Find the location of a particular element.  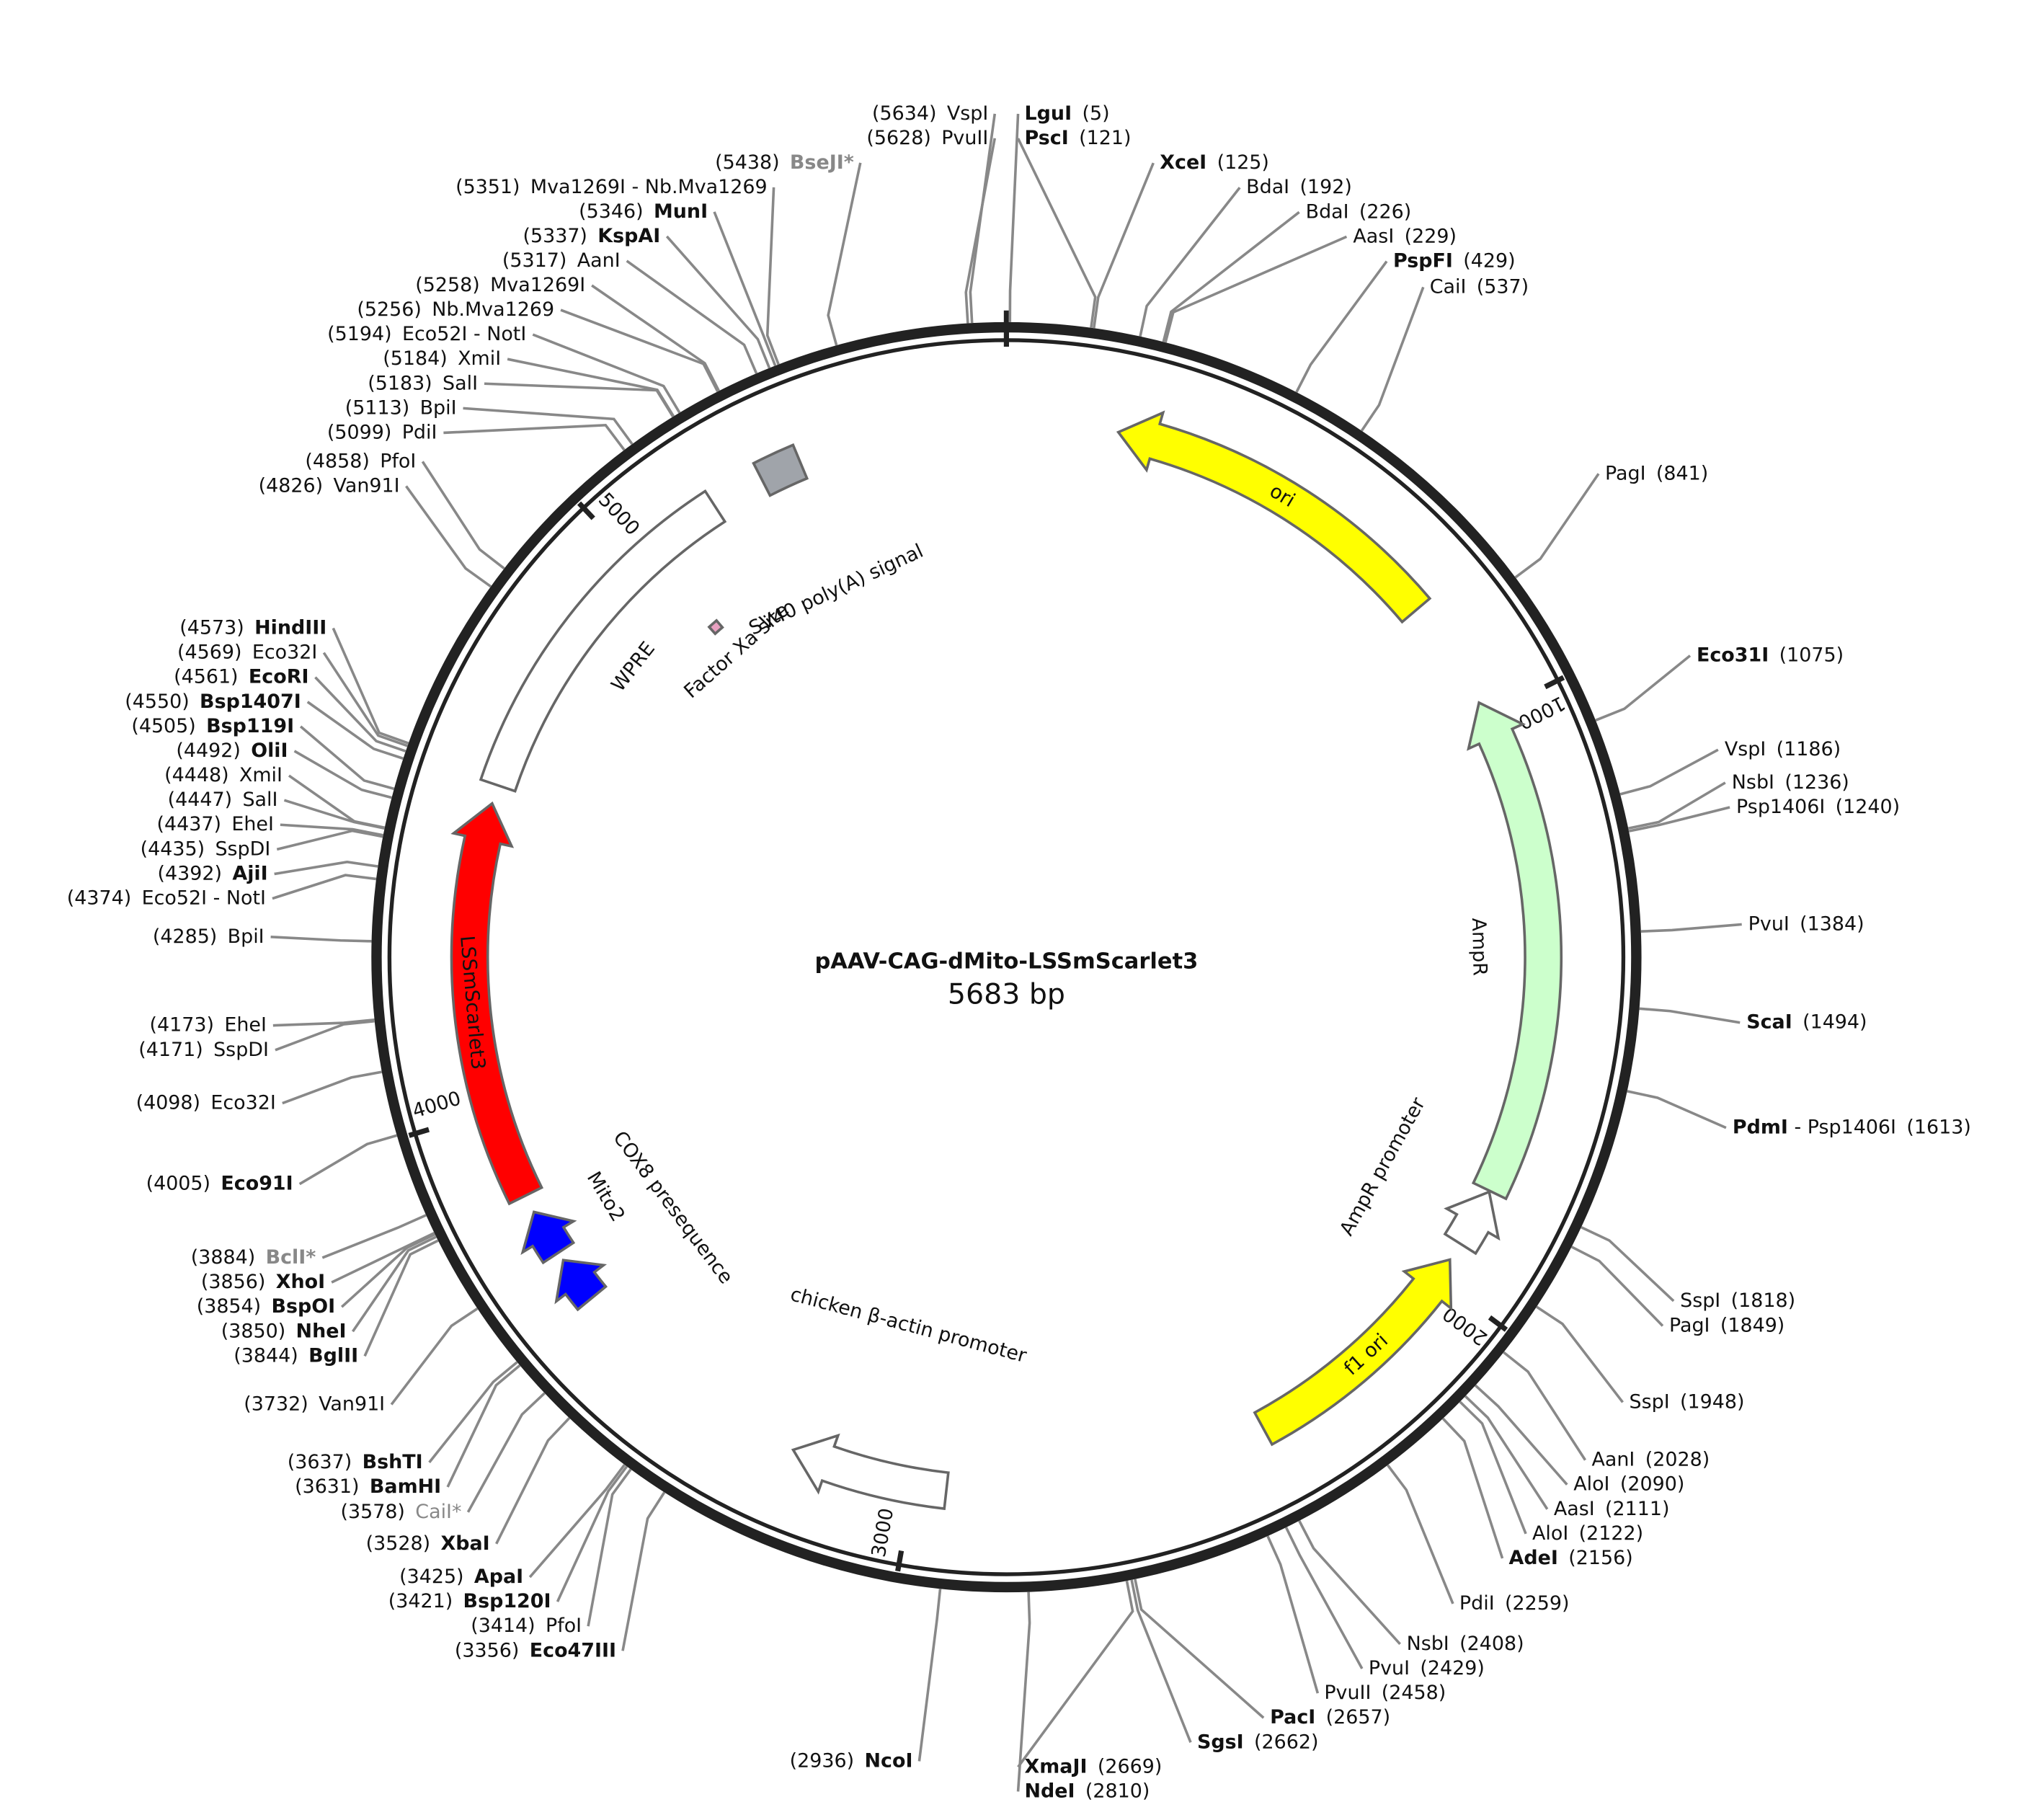

site-label: (5438) BseJI* is located at coordinates (785, 162).